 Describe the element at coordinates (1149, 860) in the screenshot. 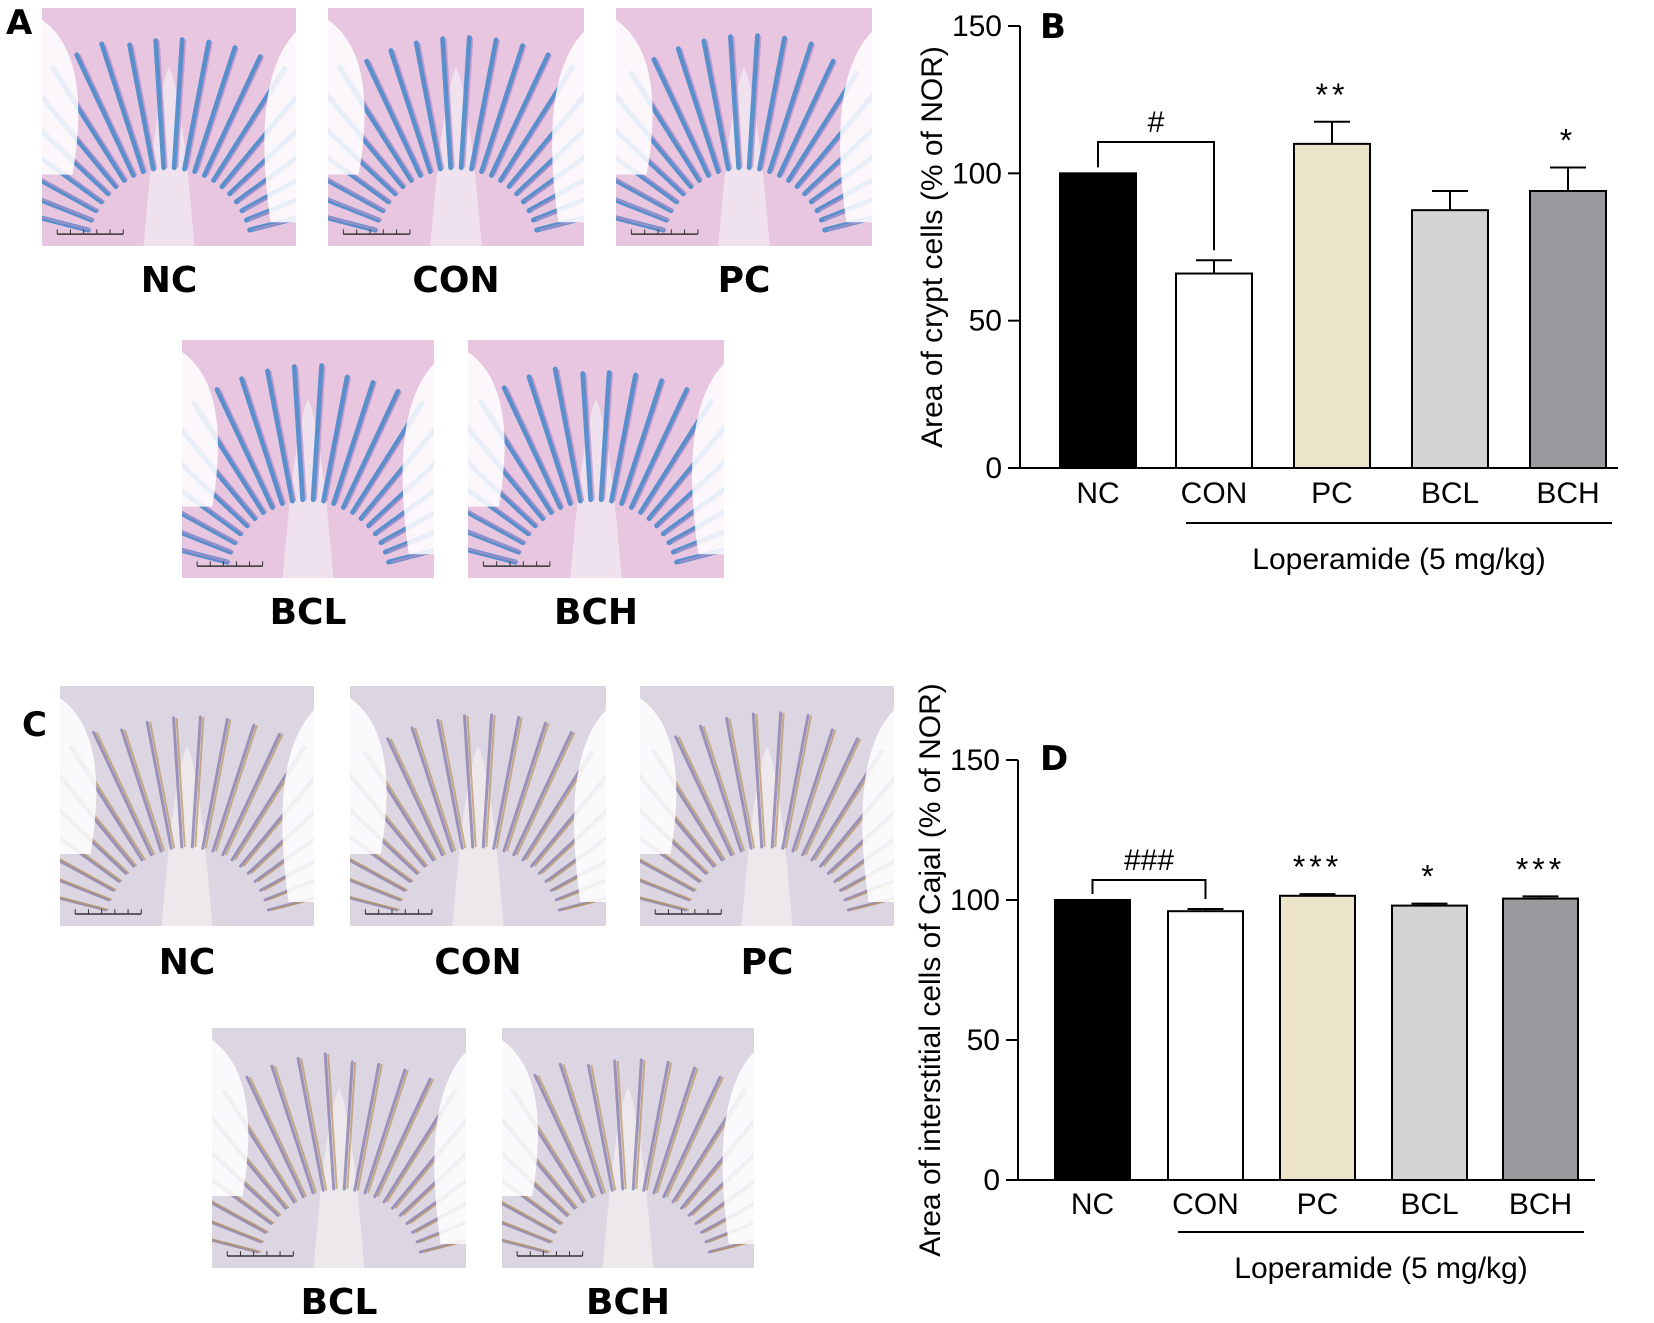

I see `comparison-label: ###` at that location.